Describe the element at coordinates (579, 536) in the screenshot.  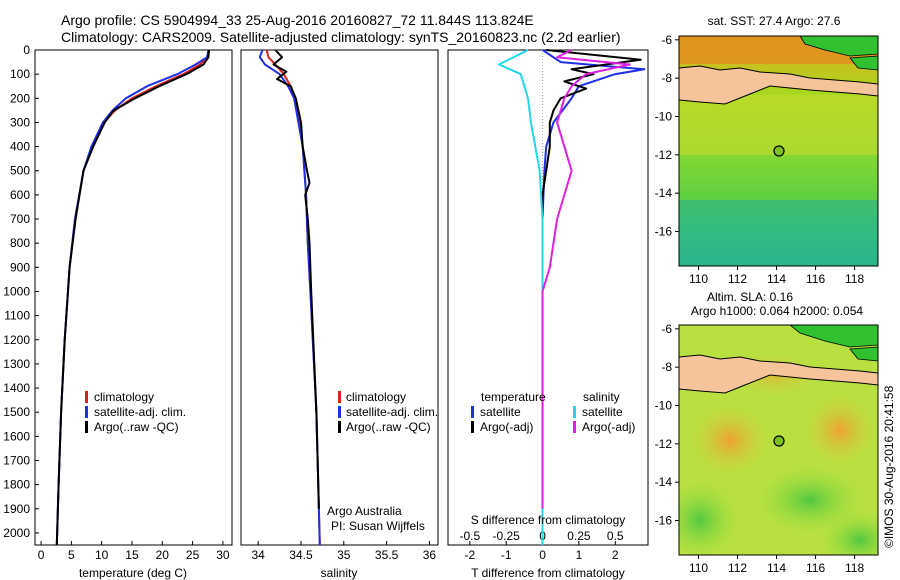
I see `s-tick-label: 0.25` at that location.